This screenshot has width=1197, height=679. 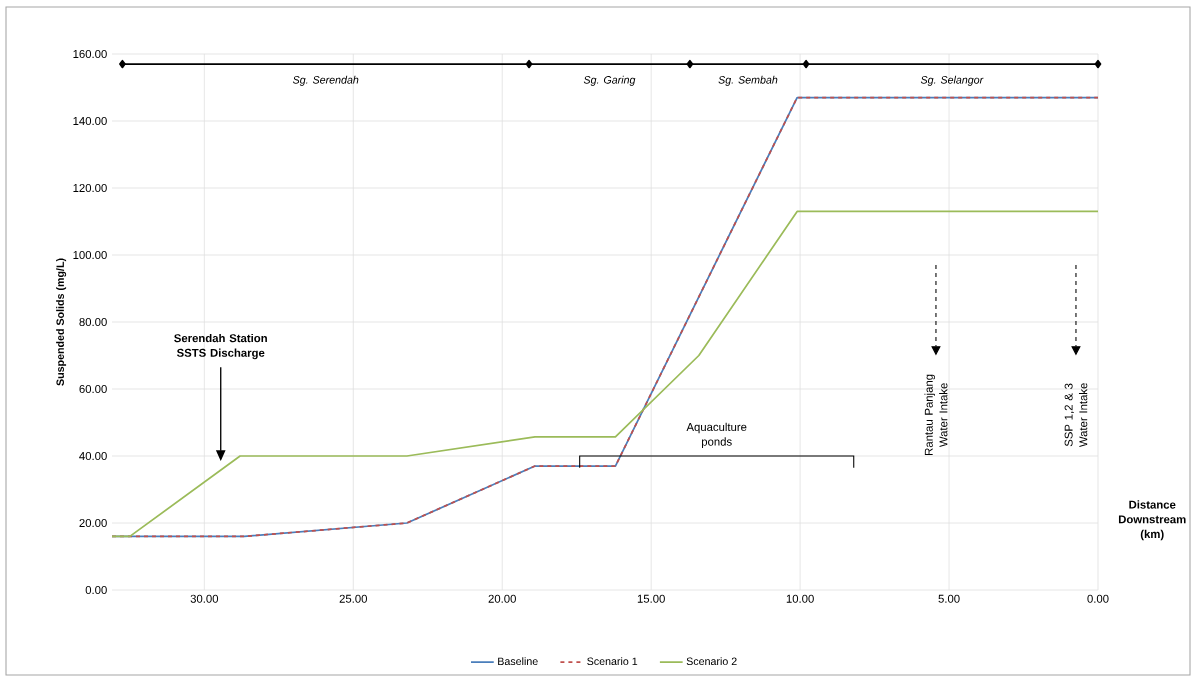 What do you see at coordinates (93, 322) in the screenshot?
I see `y-tick-label: 80.00` at bounding box center [93, 322].